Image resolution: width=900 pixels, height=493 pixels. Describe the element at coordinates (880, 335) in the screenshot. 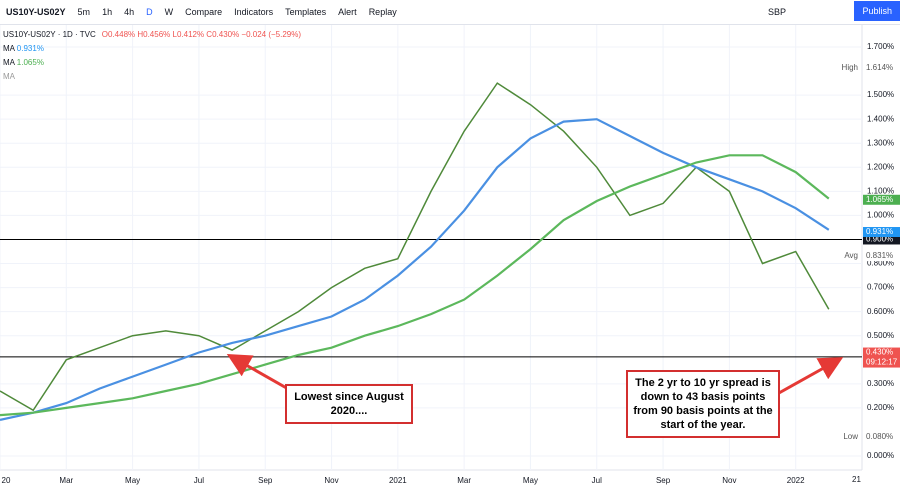

I see `y-tick-label: 0.500%` at that location.